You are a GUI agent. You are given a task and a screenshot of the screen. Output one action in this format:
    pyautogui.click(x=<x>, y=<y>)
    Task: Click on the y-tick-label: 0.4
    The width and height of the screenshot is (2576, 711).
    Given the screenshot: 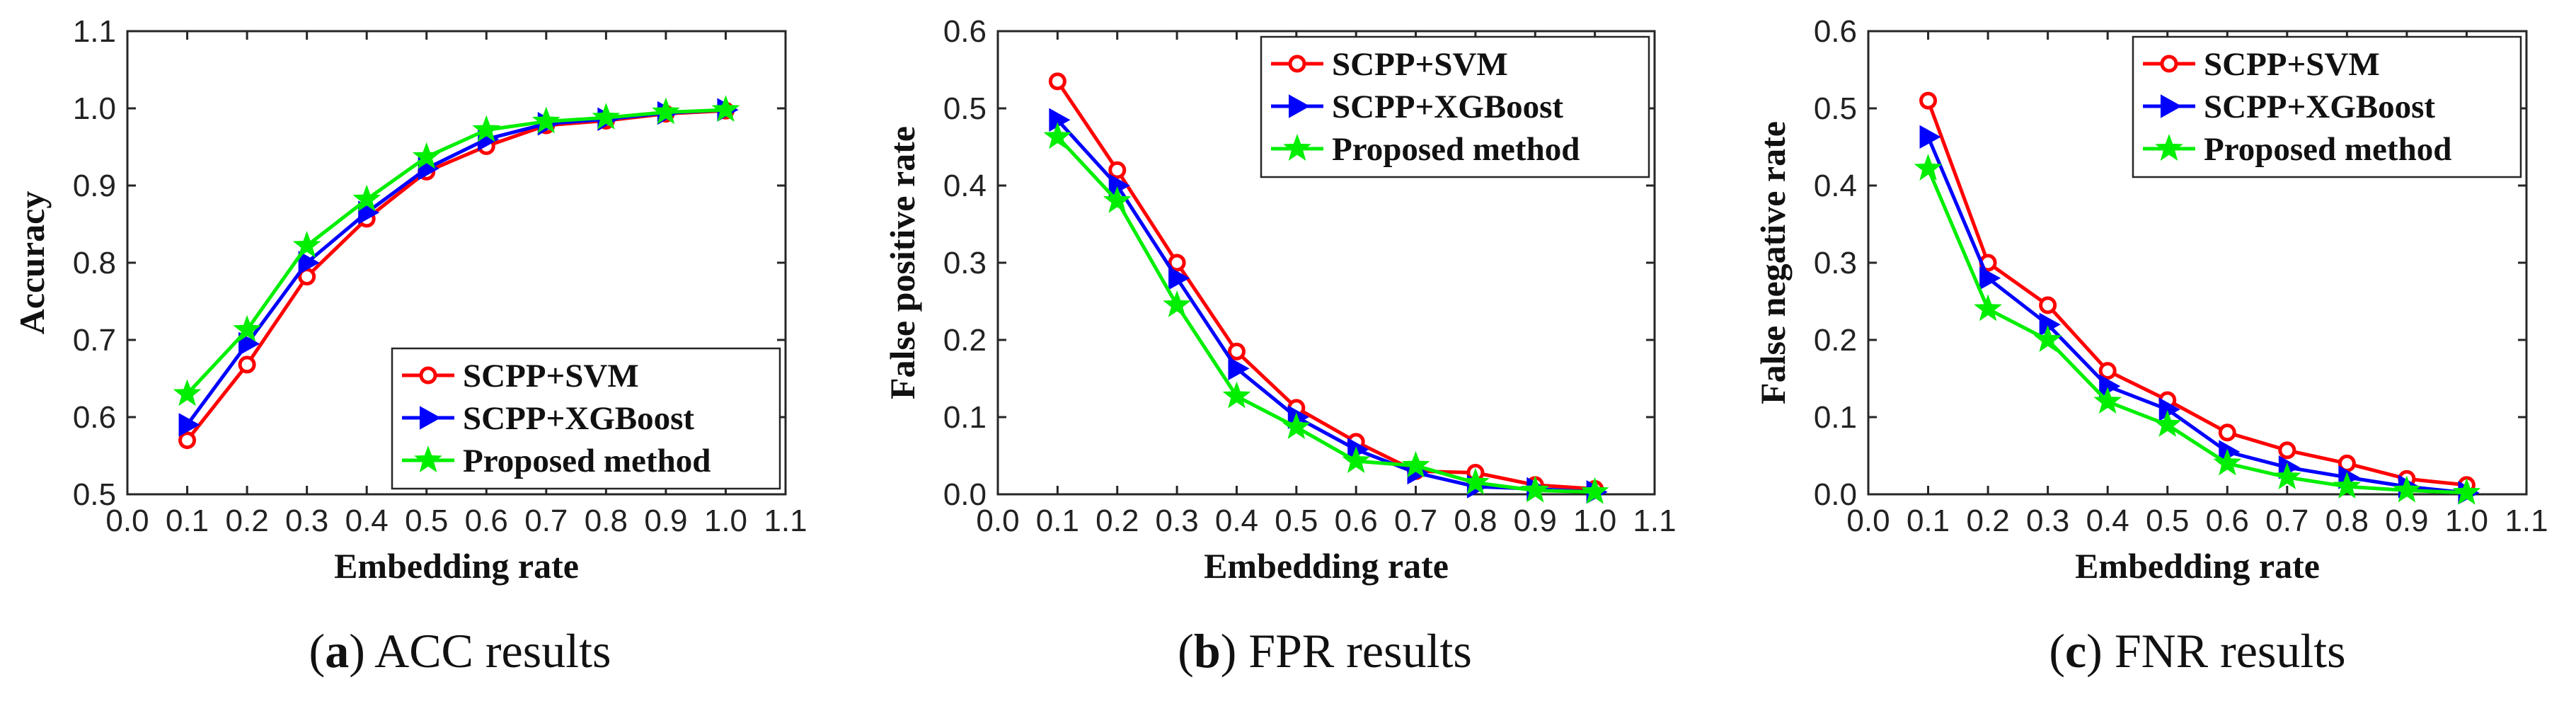 What is the action you would take?
    pyautogui.click(x=965, y=186)
    